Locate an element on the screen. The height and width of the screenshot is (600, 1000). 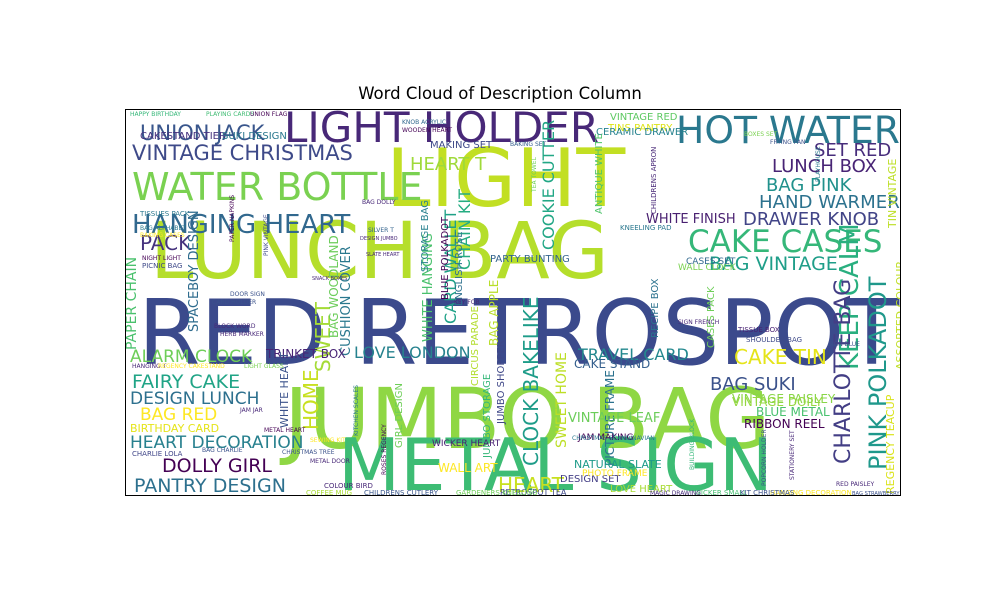
word-cushion-cover: CUSHION COVER is located at coordinates (346, 301).